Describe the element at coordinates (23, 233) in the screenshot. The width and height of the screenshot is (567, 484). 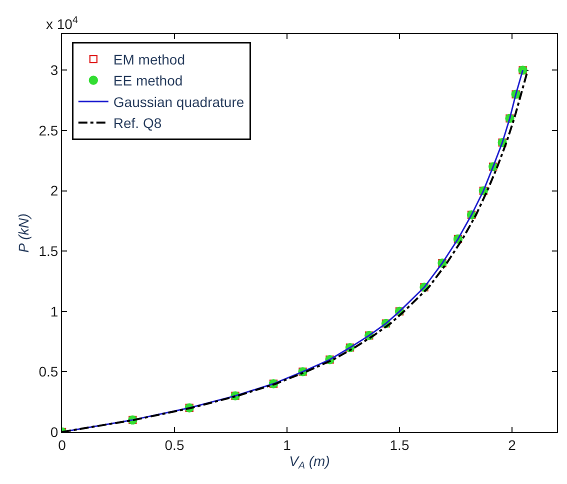
I see `y-axis-title: P (kN)` at that location.